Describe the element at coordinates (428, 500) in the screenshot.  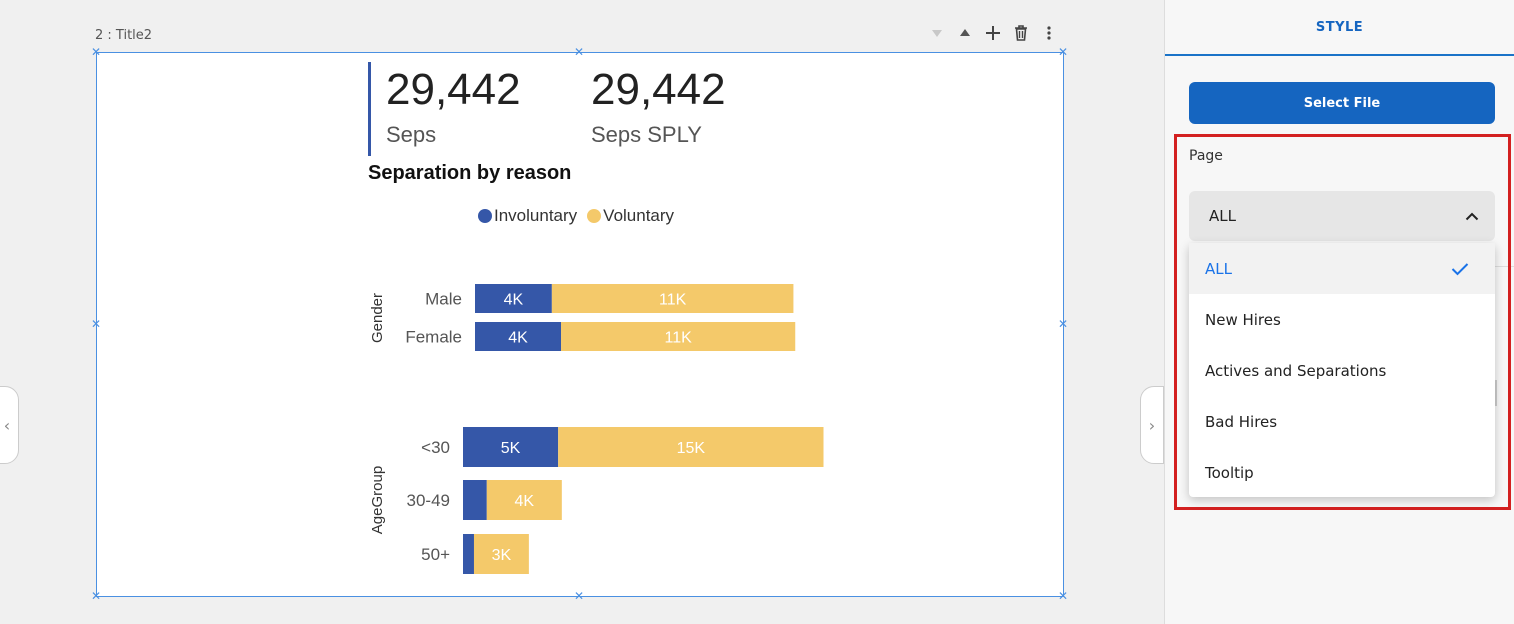
I see `category-label: 30-49` at that location.